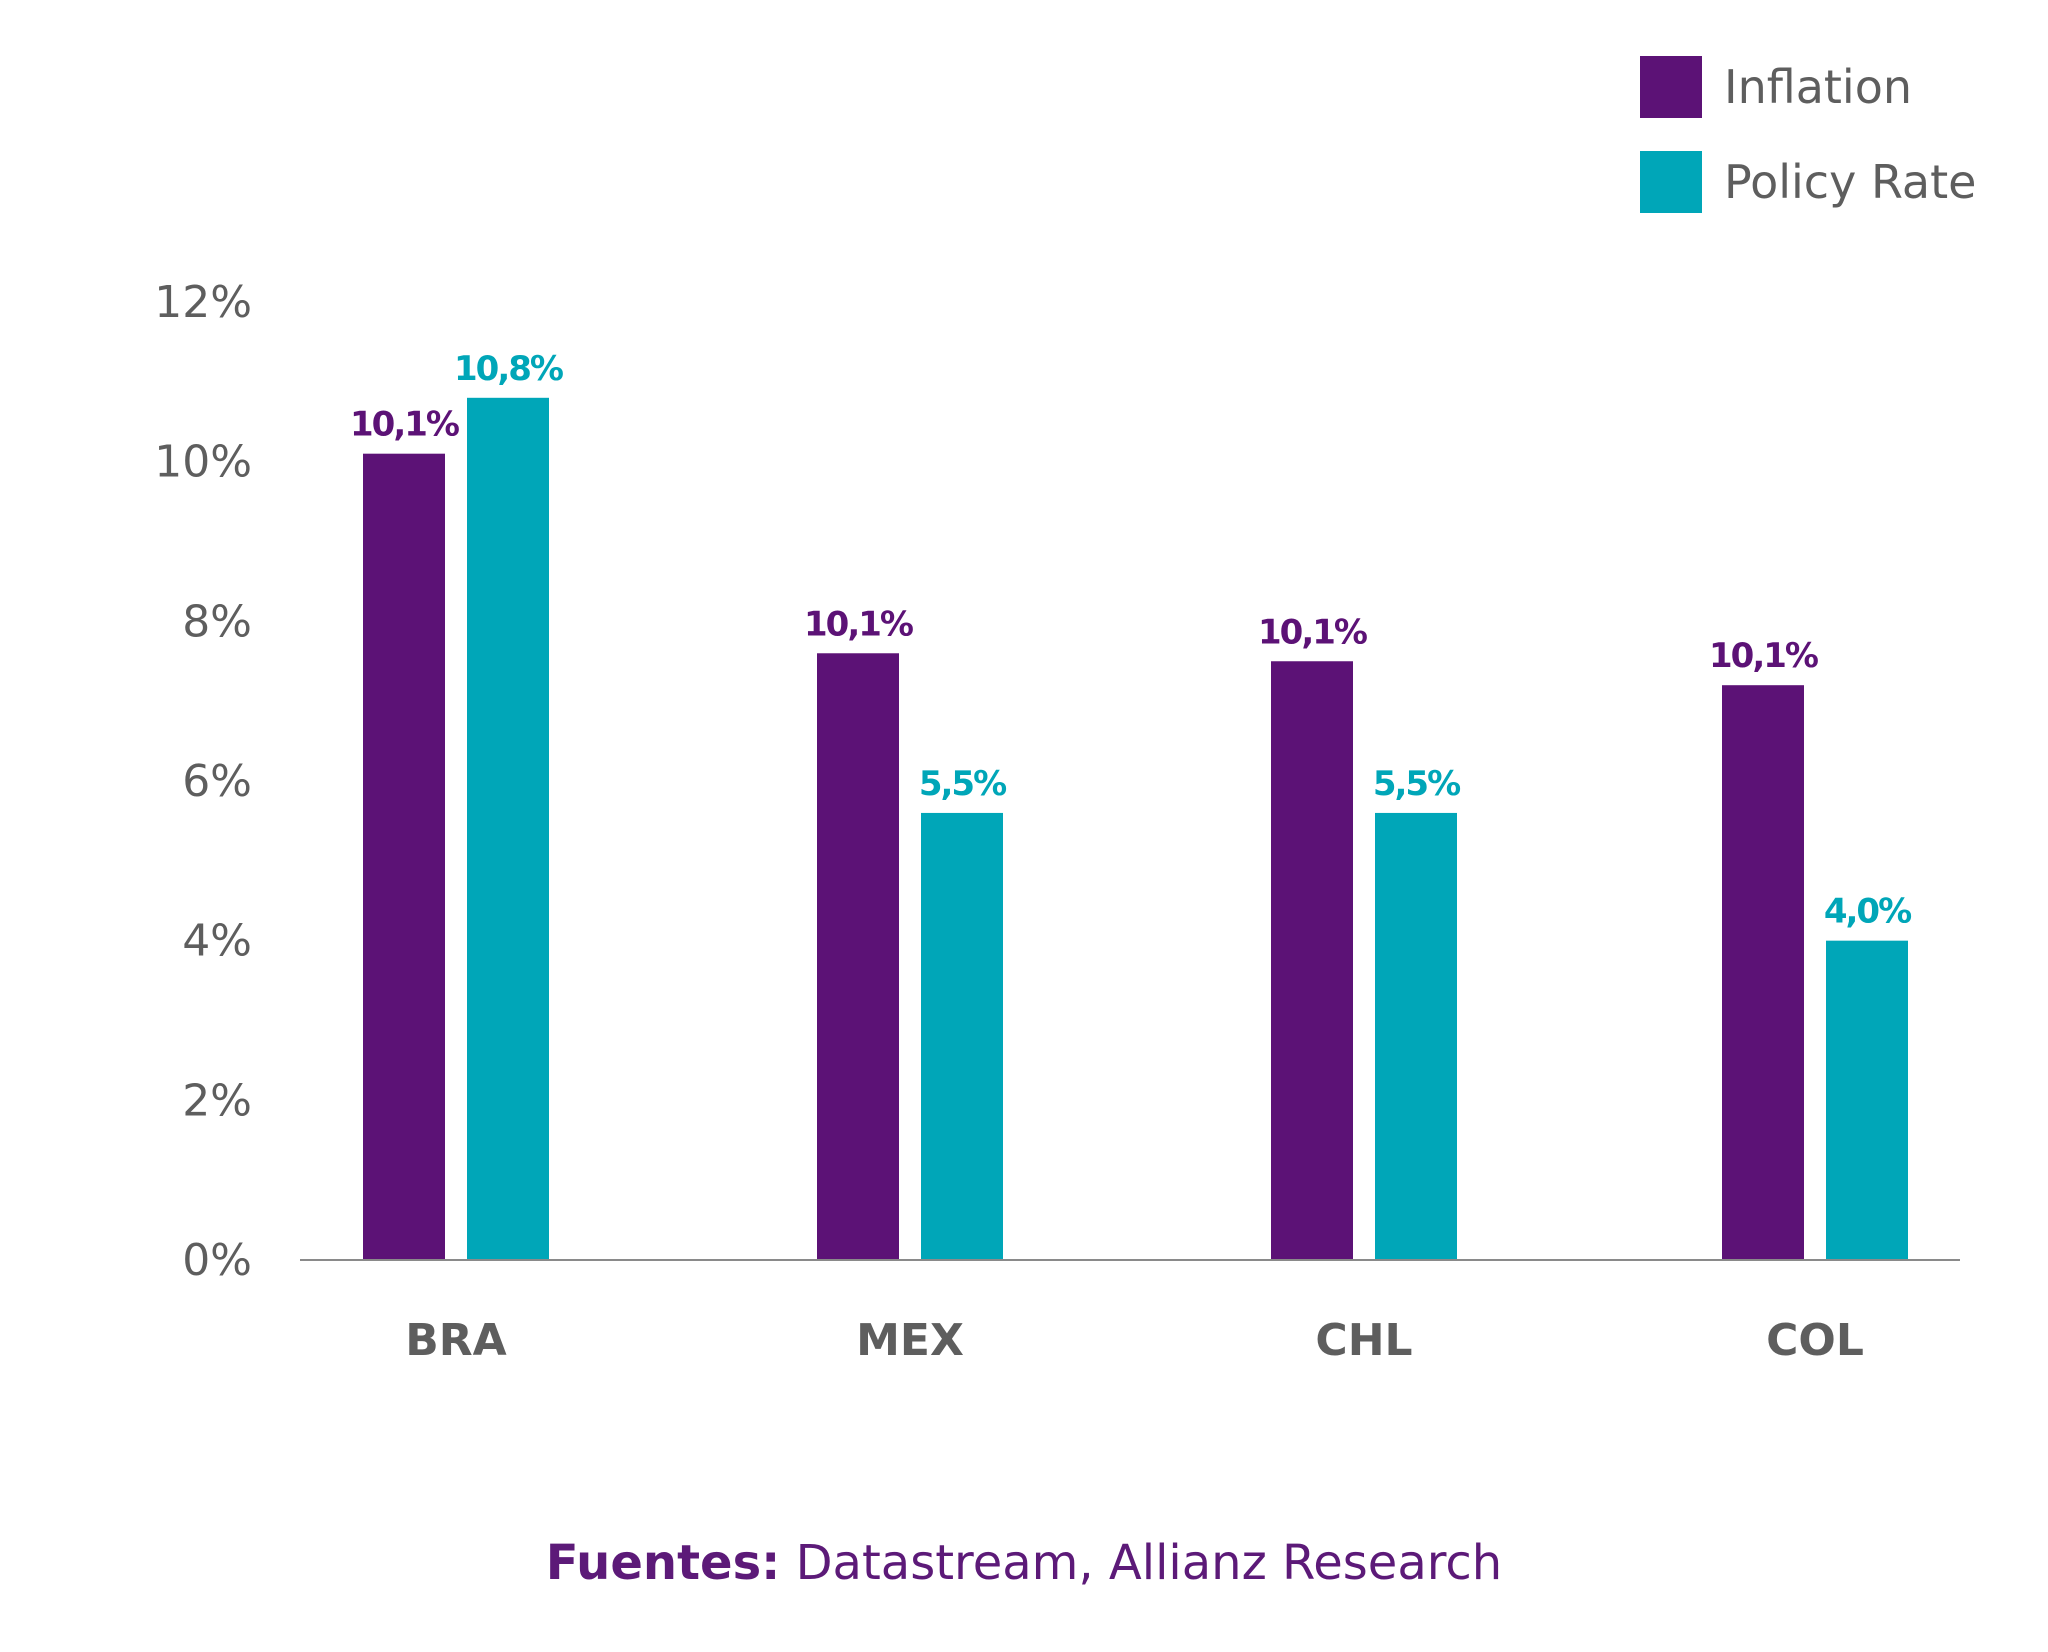 The height and width of the screenshot is (1652, 2048). I want to click on source-note: Fuentes: Datastream, Allianz Research, so click(1024, 1563).